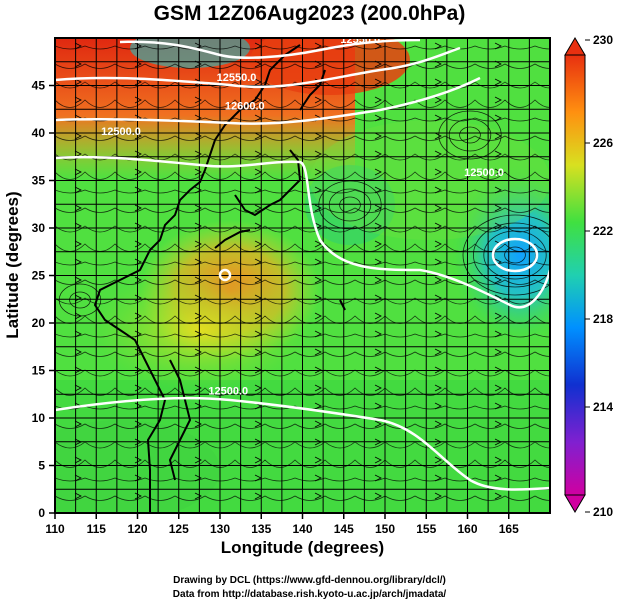 Image resolution: width=619 pixels, height=605 pixels. Describe the element at coordinates (39, 276) in the screenshot. I see `y-tick-label: 25` at that location.